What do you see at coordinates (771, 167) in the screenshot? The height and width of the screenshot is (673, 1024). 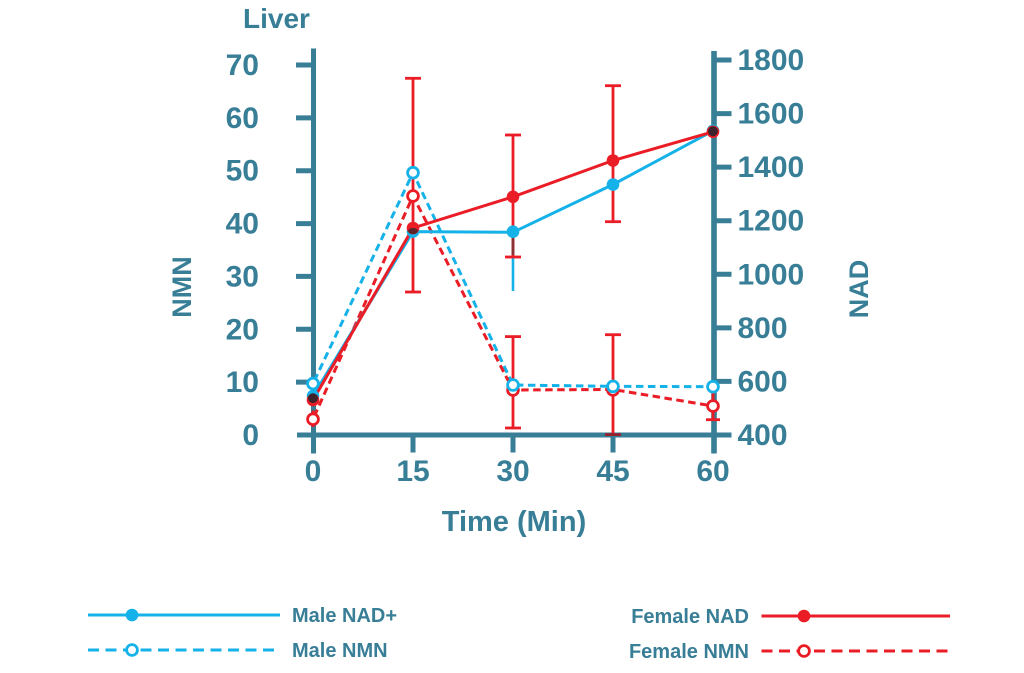 I see `svg-text: 1400` at bounding box center [771, 167].